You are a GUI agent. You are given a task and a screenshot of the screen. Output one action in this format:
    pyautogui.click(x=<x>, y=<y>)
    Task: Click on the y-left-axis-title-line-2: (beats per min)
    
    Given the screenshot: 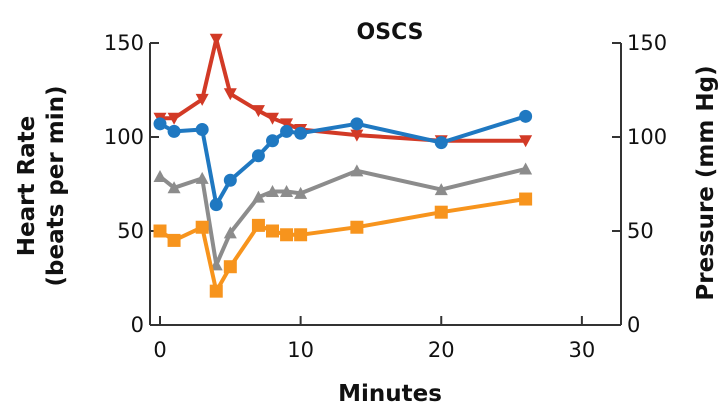 What is the action you would take?
    pyautogui.click(x=56, y=186)
    